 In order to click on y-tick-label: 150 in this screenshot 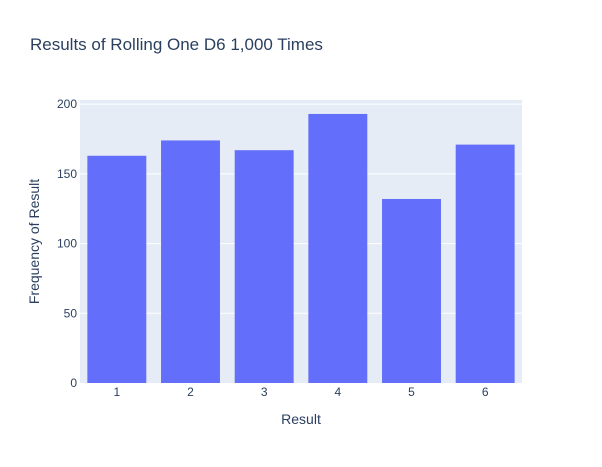, I will do `click(67, 174)`.